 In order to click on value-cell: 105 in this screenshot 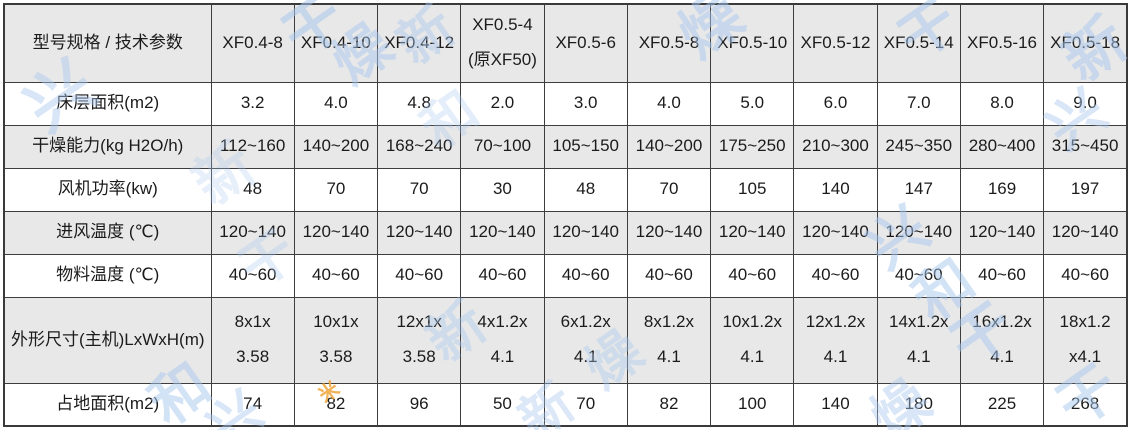, I will do `click(752, 189)`.